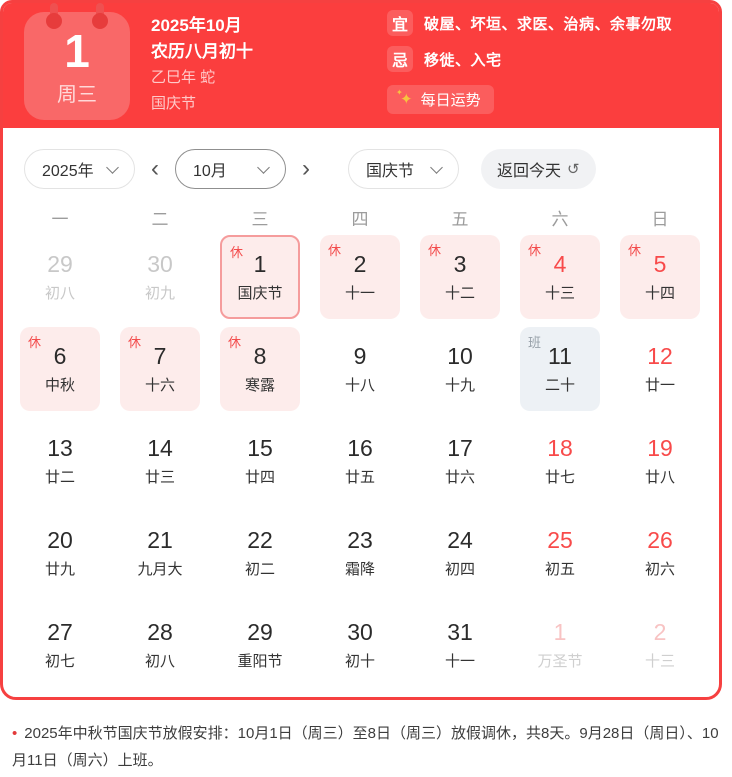 This screenshot has width=732, height=777. I want to click on day-cell: 21 九月大, so click(160, 553).